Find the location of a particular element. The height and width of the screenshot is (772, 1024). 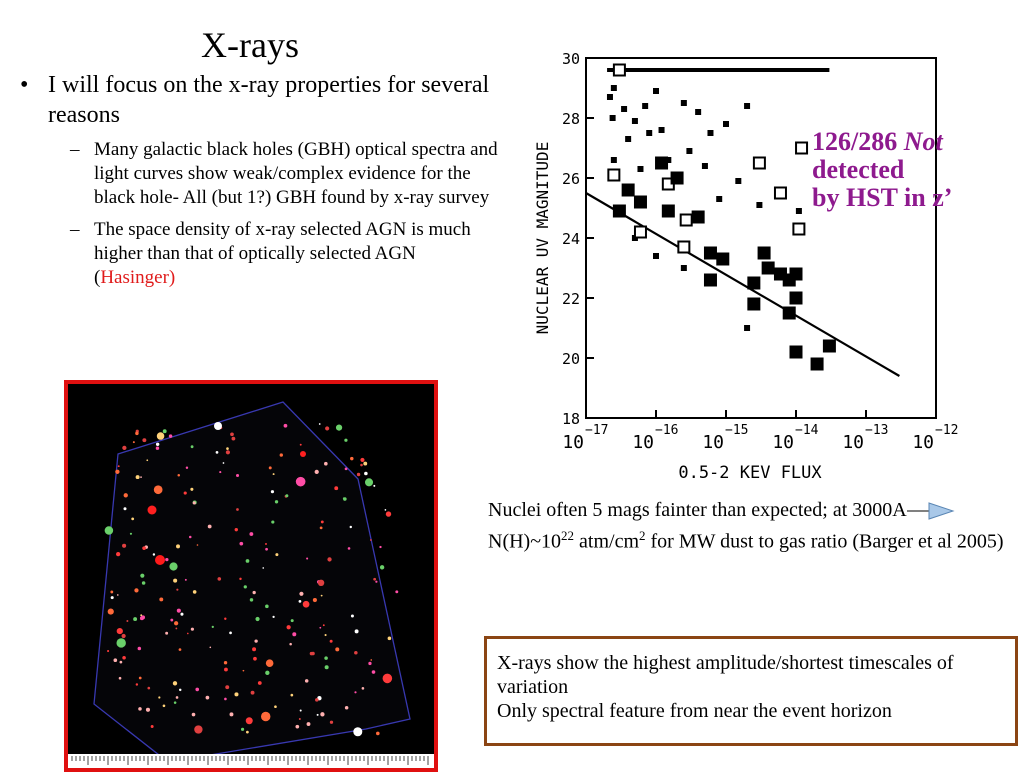

xray-field-outline is located at coordinates (252, 582).